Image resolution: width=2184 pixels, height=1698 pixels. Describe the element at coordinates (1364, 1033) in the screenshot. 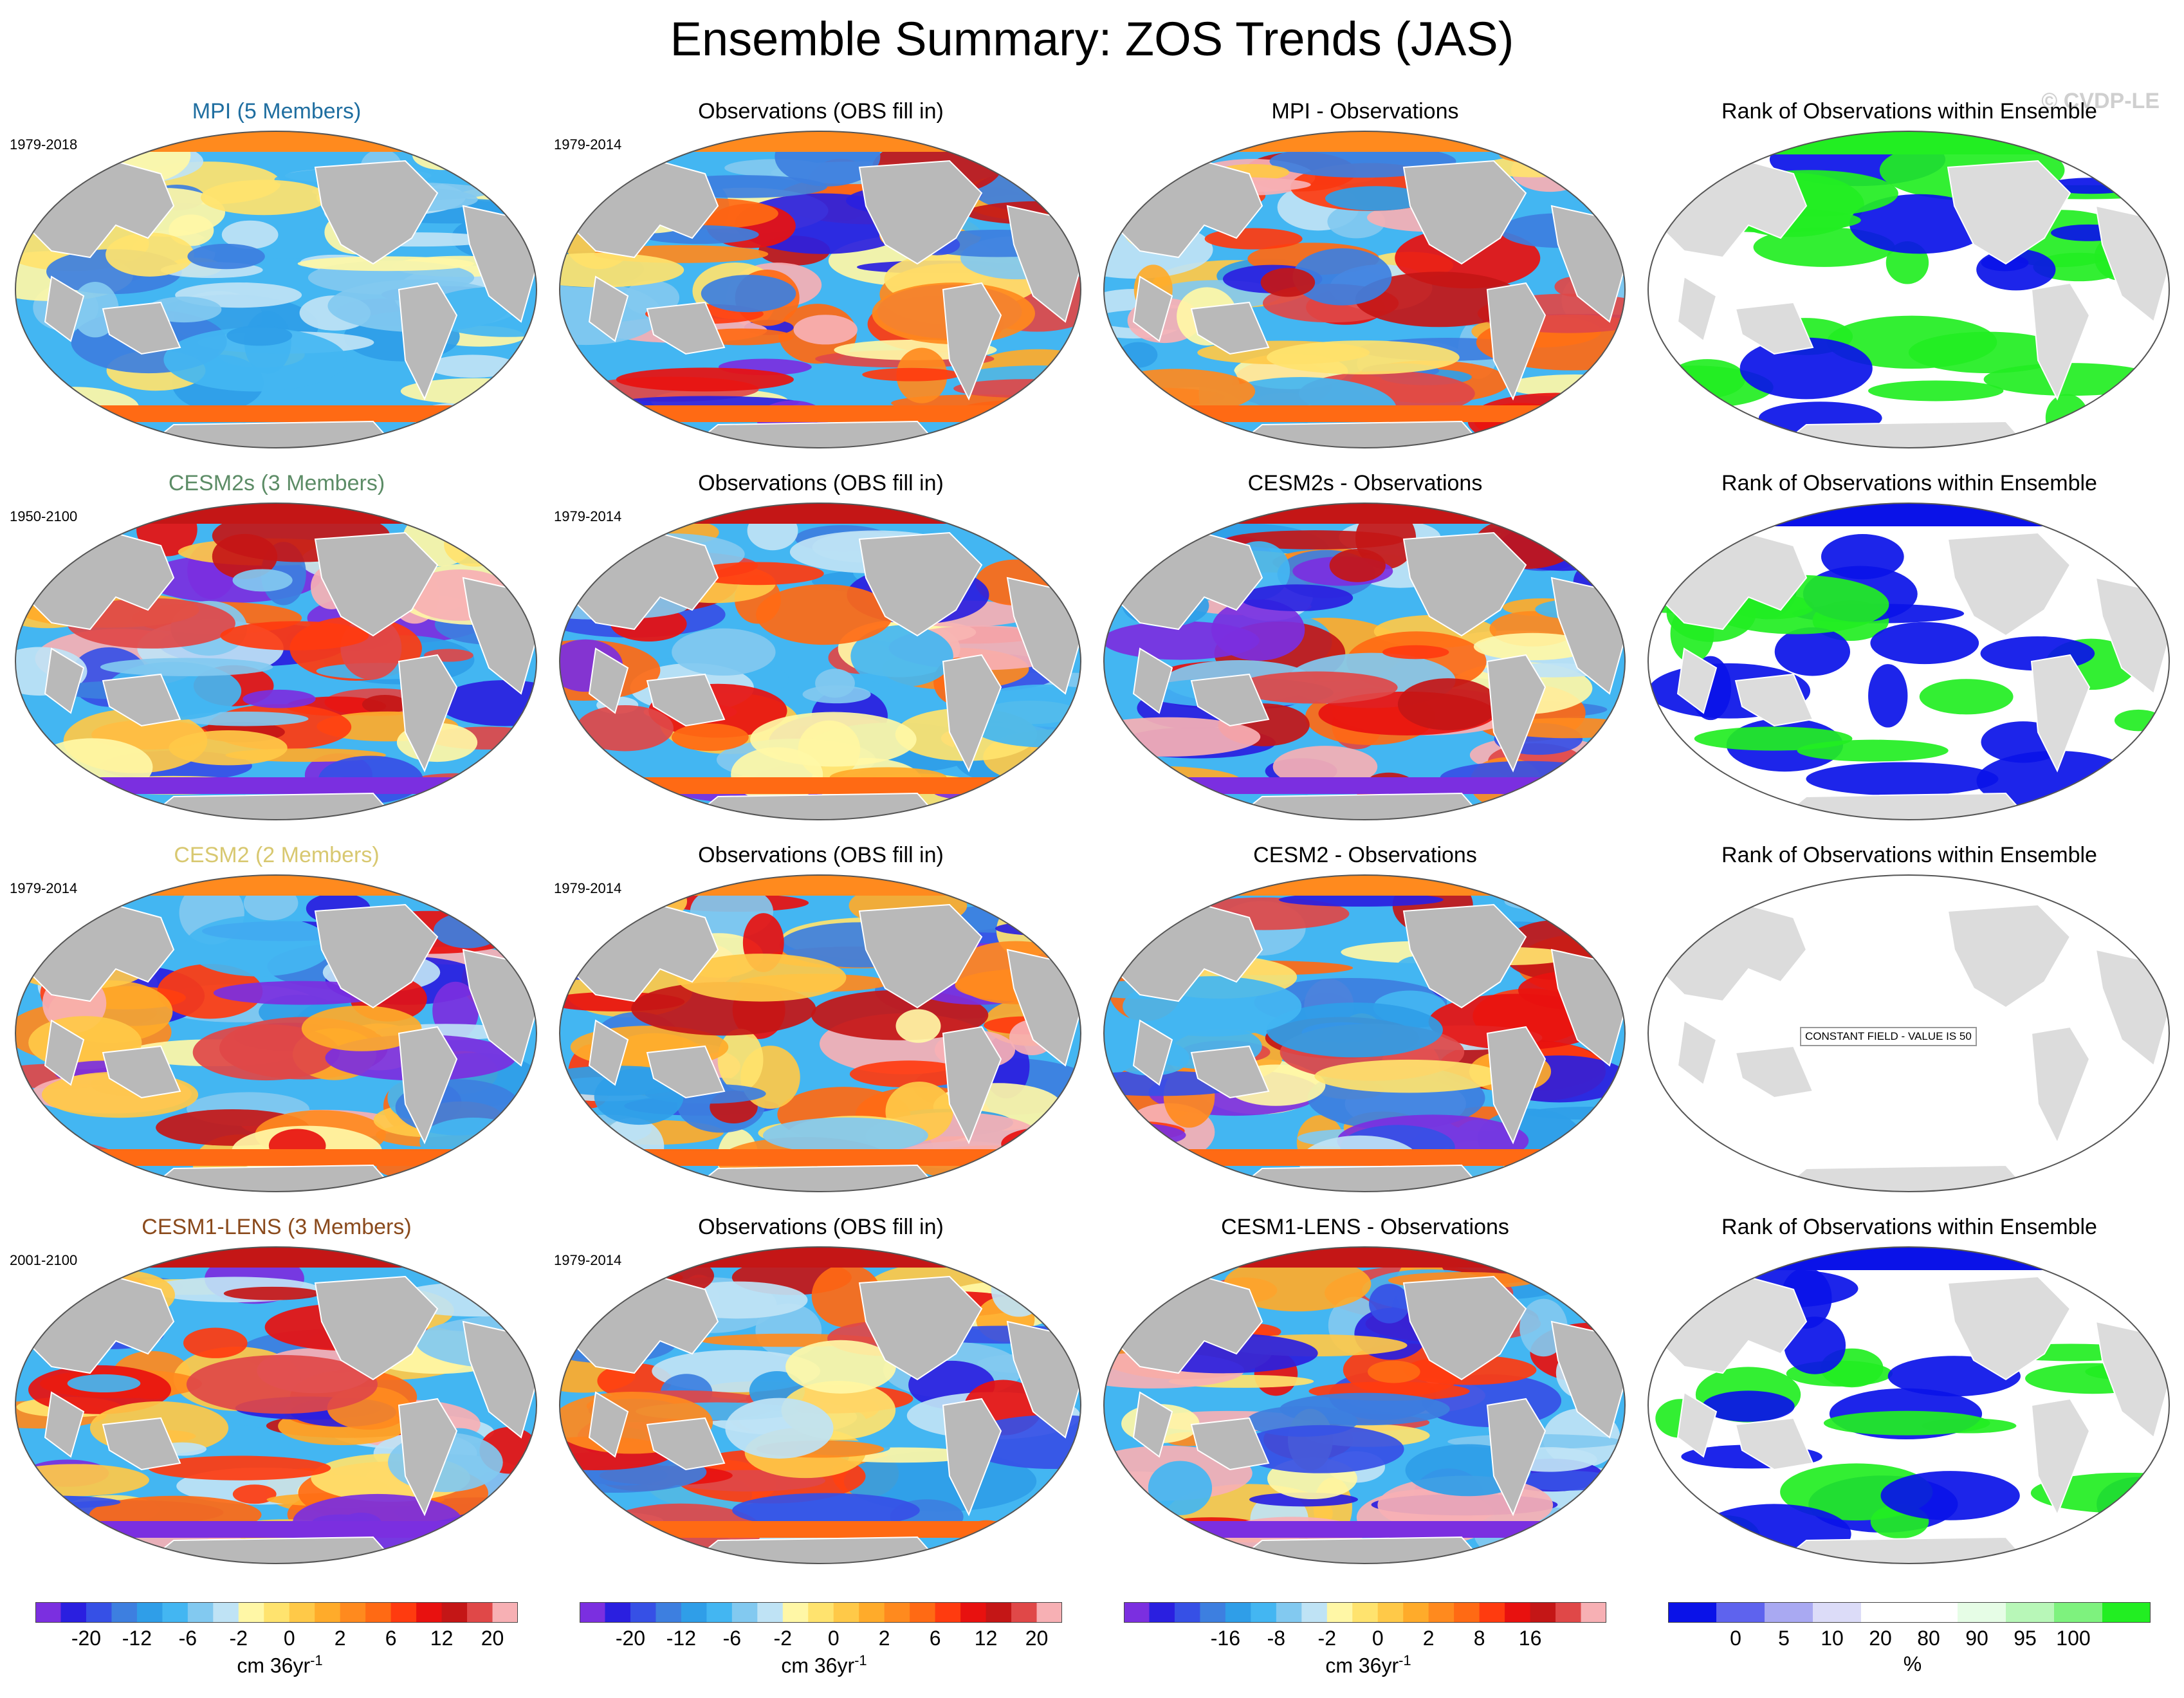

I see `map-panel-r3c3` at that location.